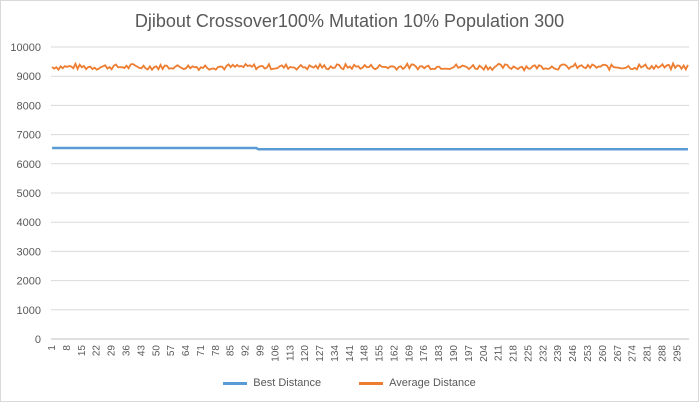 The height and width of the screenshot is (403, 699). I want to click on x-tick-label: 134, so click(335, 353).